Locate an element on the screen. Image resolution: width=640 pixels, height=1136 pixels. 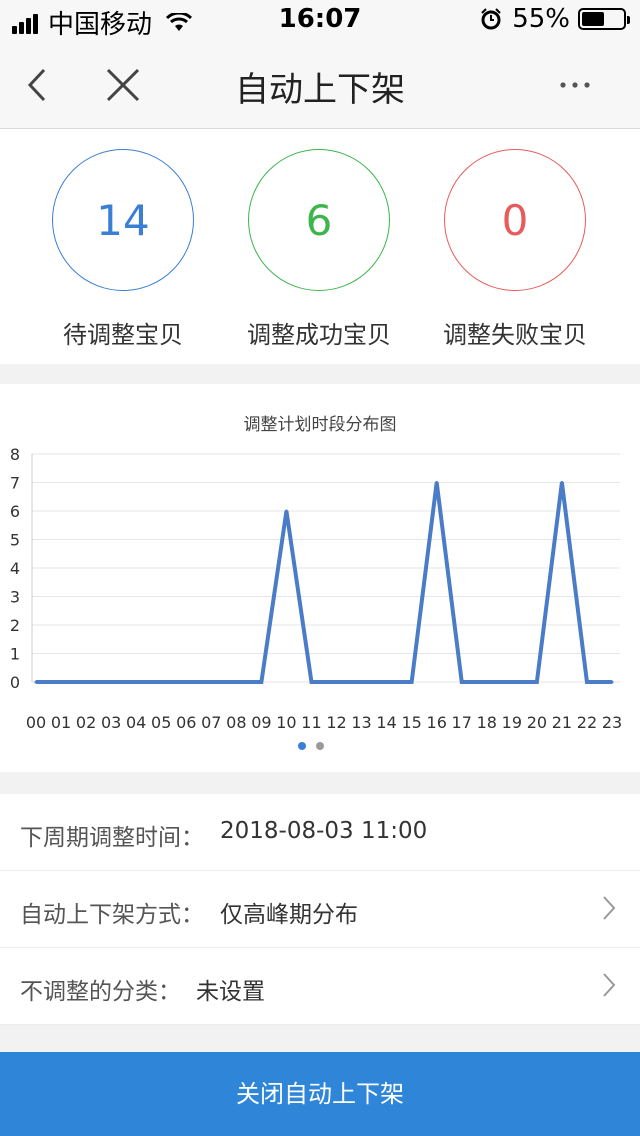
stat-failed-circle: 0 is located at coordinates (515, 220).